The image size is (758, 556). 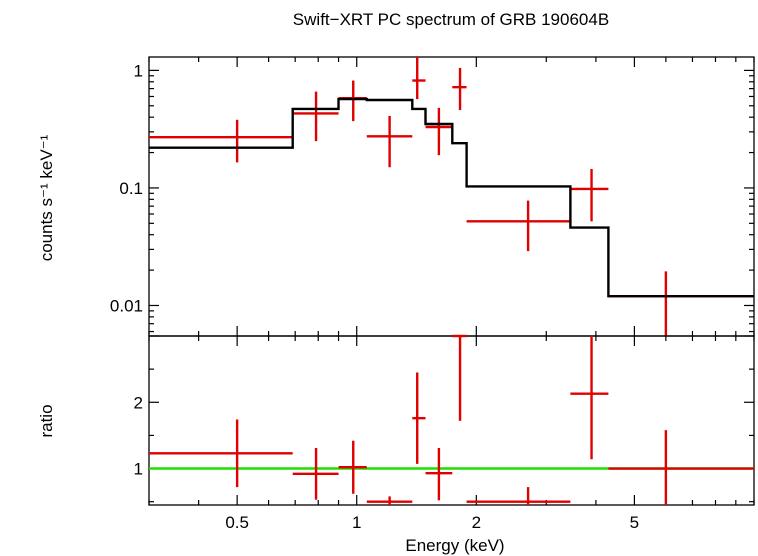 I want to click on x-tick-label: 2, so click(x=476, y=522).